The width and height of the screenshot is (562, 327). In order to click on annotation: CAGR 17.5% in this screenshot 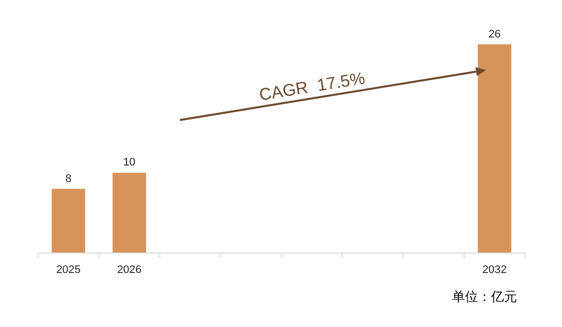, I will do `click(312, 86)`.